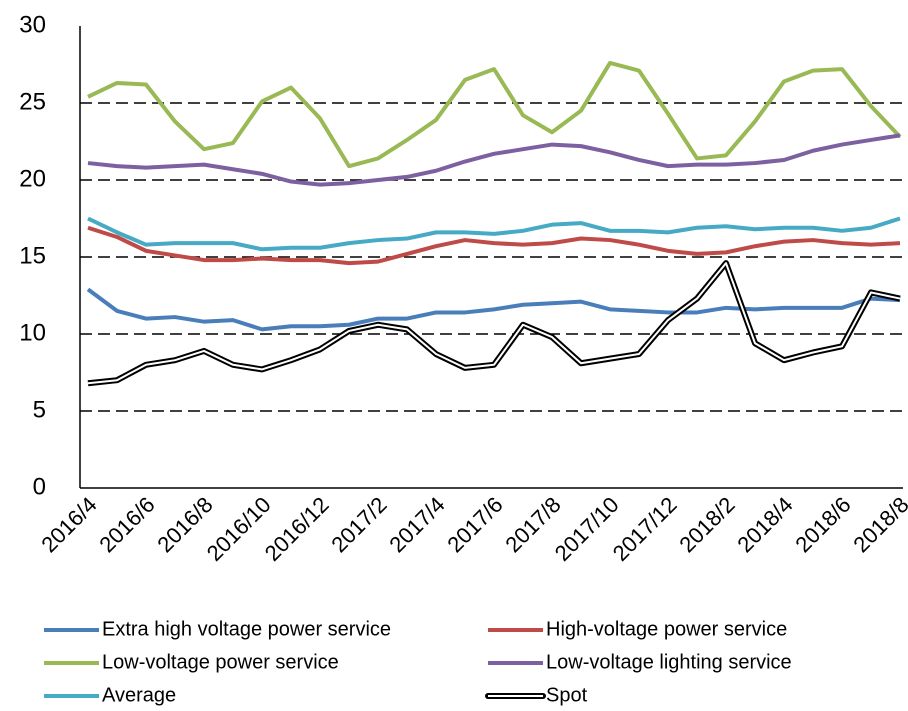 The image size is (908, 711). I want to click on y-tick-label: 15, so click(32, 255).